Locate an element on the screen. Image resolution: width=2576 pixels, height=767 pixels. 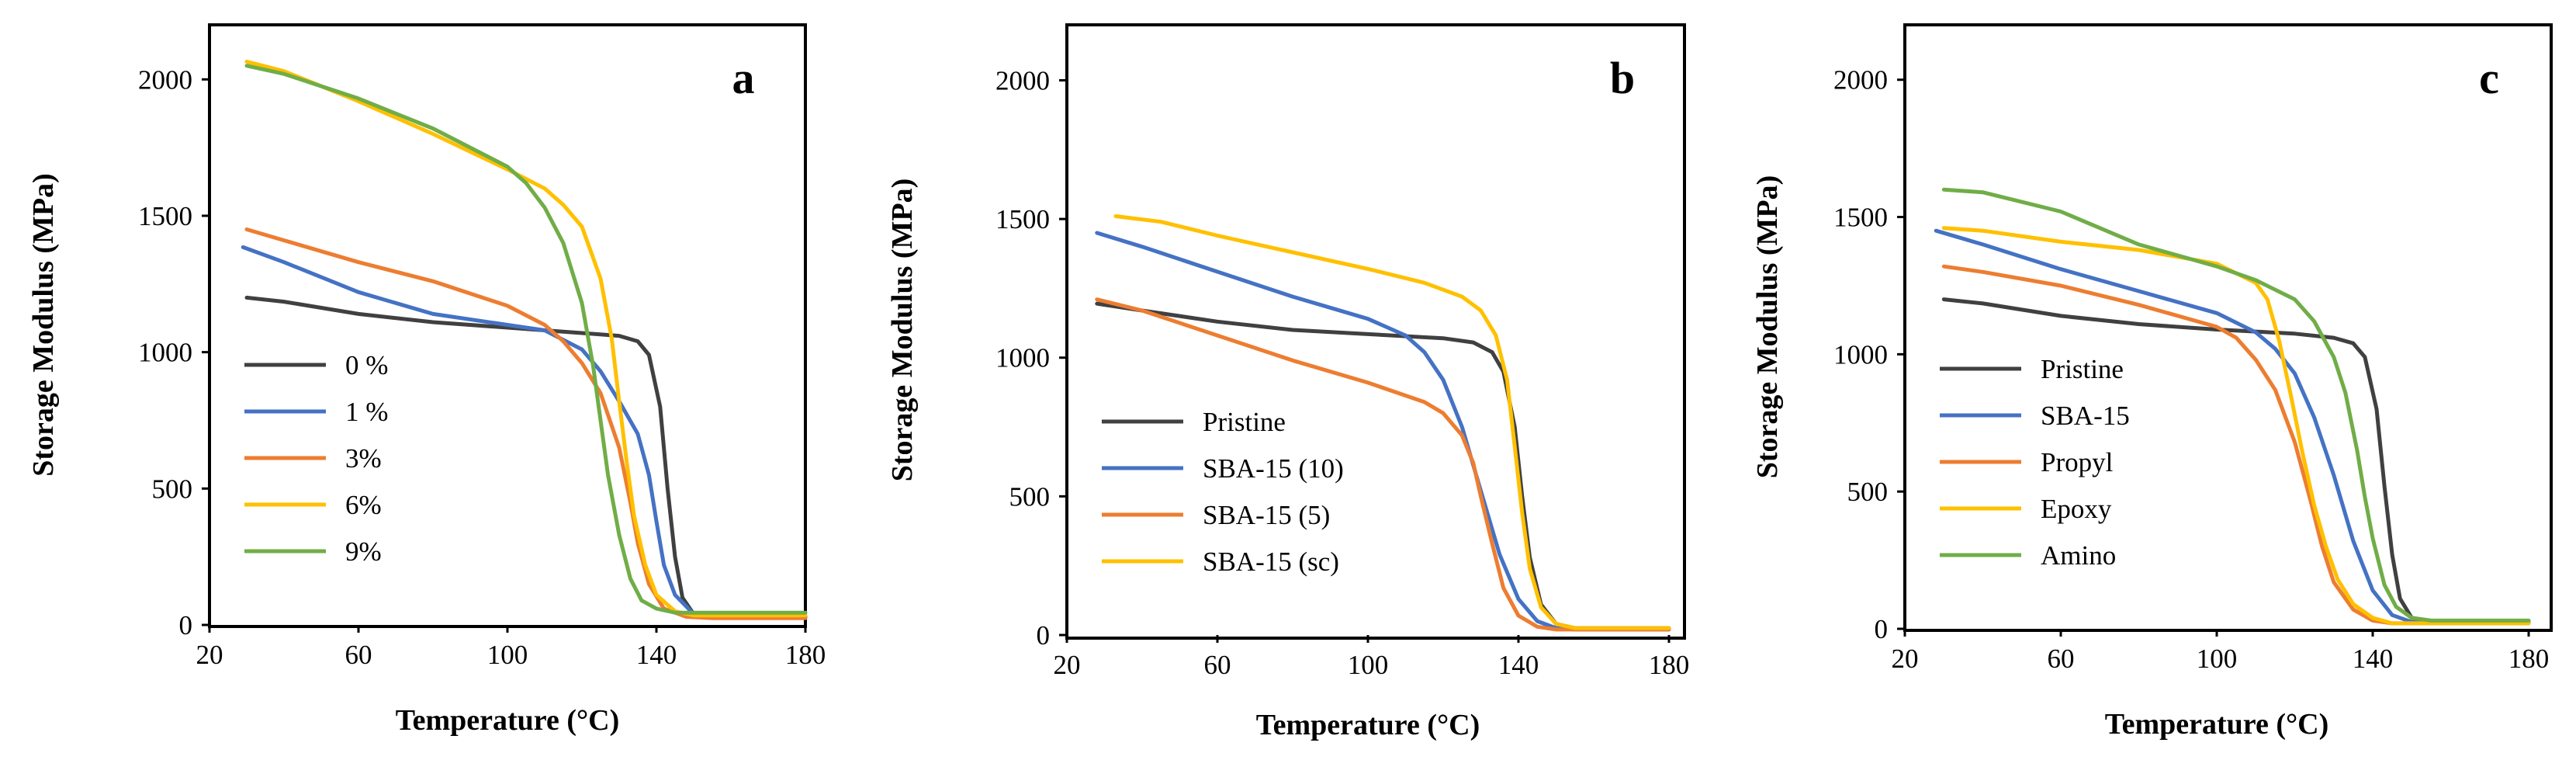
legend-entry: 0 % is located at coordinates (366, 365).